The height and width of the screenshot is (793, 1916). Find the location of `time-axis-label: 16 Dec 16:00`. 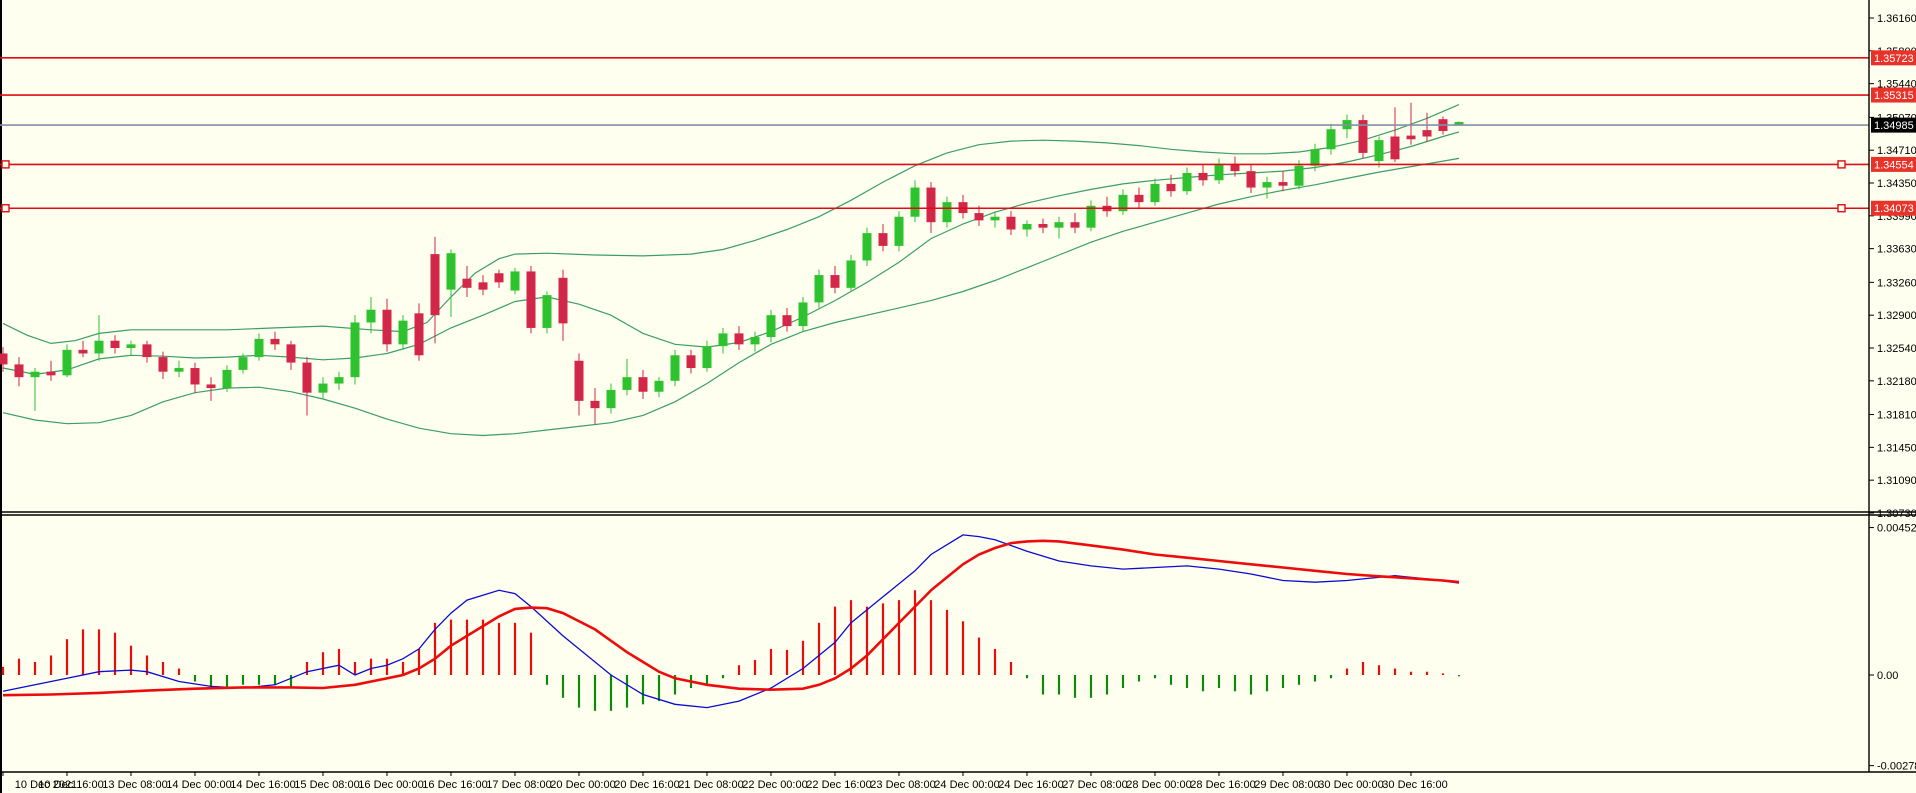

time-axis-label: 16 Dec 16:00 is located at coordinates (454, 785).